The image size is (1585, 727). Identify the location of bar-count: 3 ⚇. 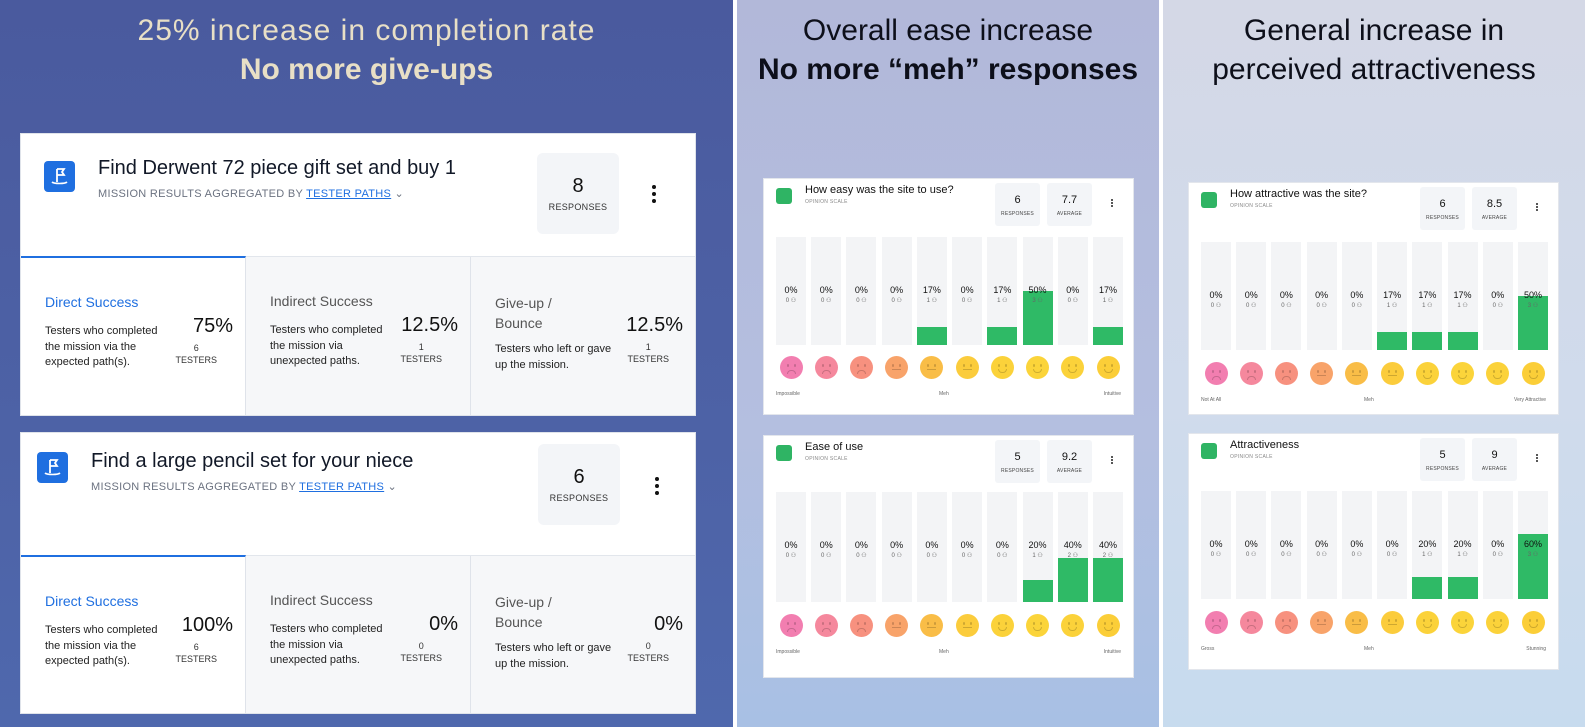
(1533, 306).